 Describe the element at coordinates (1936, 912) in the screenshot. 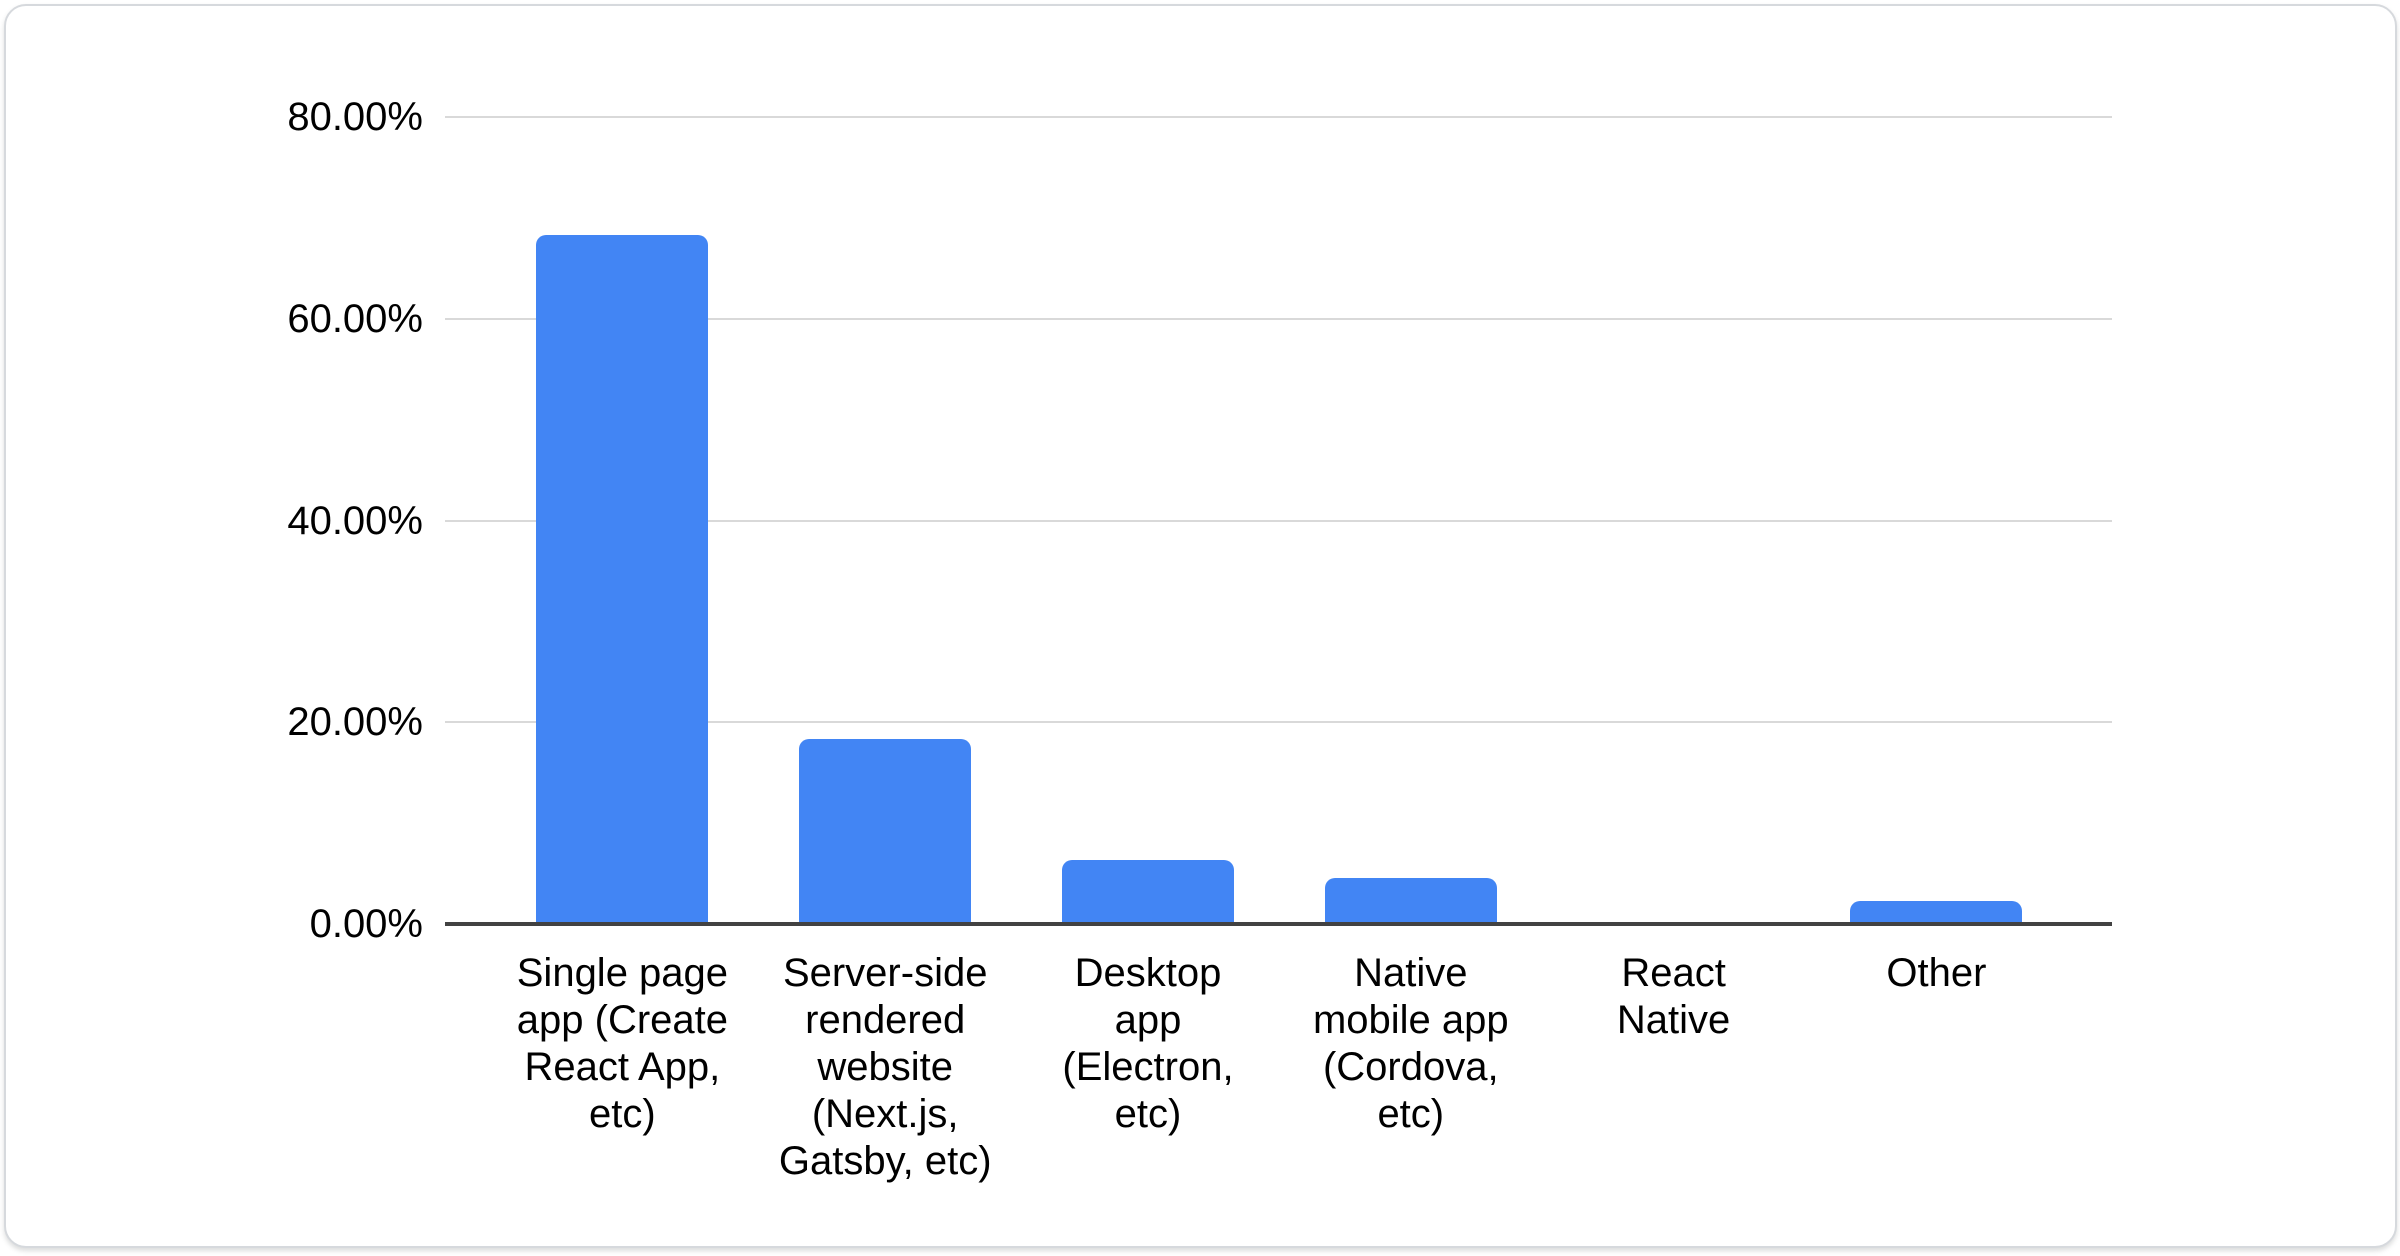

I see `bar-other` at that location.